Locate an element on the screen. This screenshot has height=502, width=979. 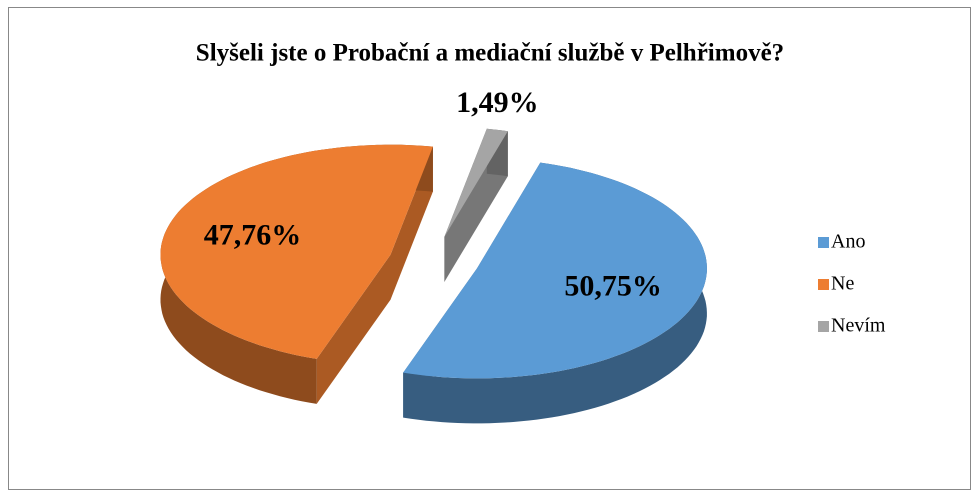
data-label: 1,49% is located at coordinates (497, 102).